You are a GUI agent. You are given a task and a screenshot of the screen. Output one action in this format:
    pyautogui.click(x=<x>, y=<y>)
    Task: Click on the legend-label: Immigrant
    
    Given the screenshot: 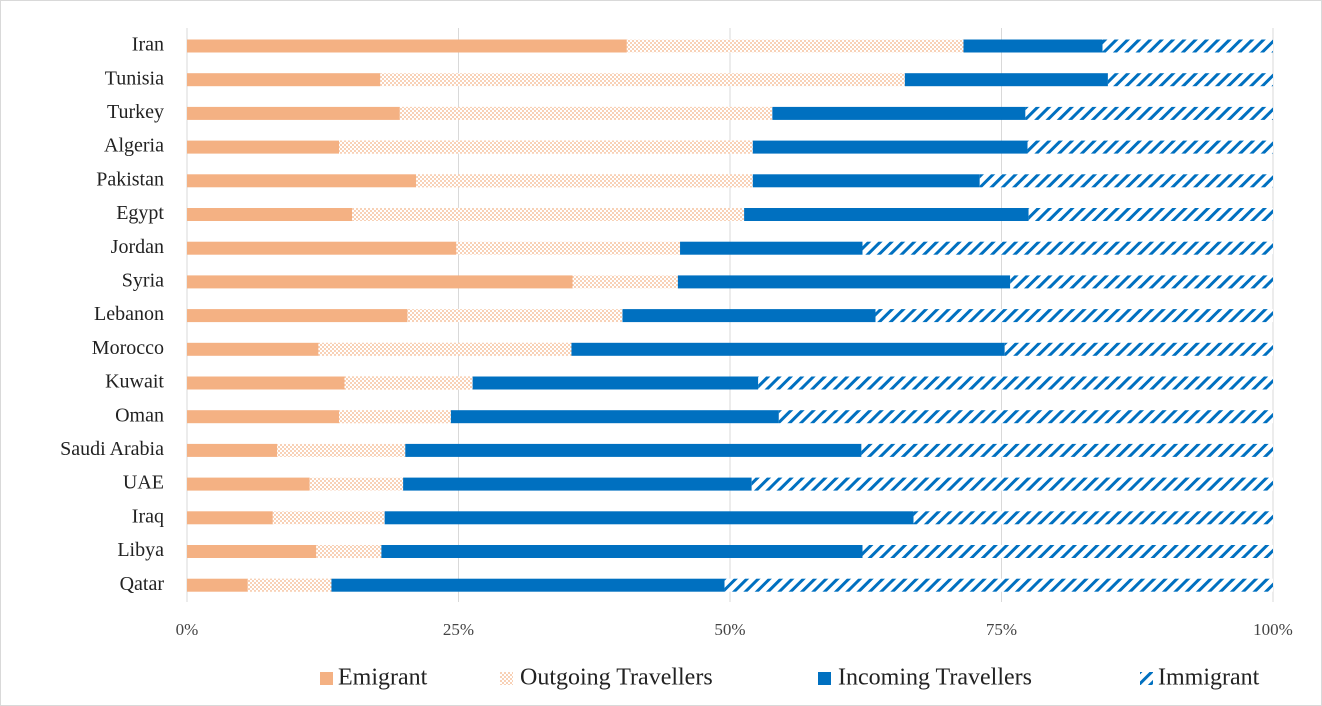 What is the action you would take?
    pyautogui.click(x=1209, y=678)
    